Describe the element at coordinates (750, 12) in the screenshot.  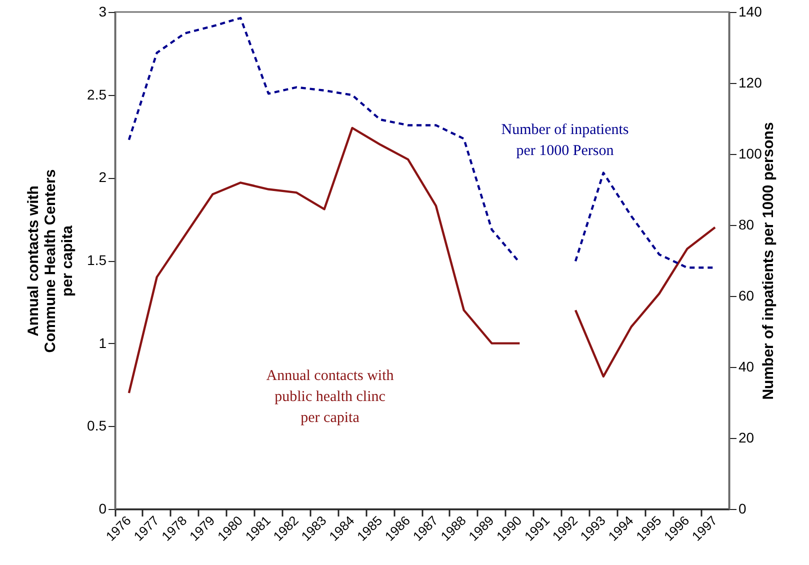
I see `y2-tick-label: 140` at that location.